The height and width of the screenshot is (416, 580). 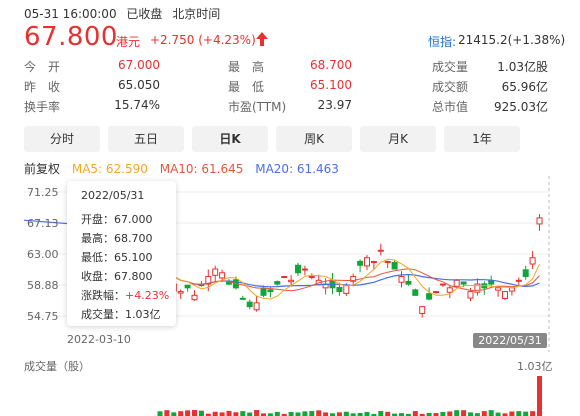 What do you see at coordinates (146, 139) in the screenshot?
I see `tab-five-day: 五日` at bounding box center [146, 139].